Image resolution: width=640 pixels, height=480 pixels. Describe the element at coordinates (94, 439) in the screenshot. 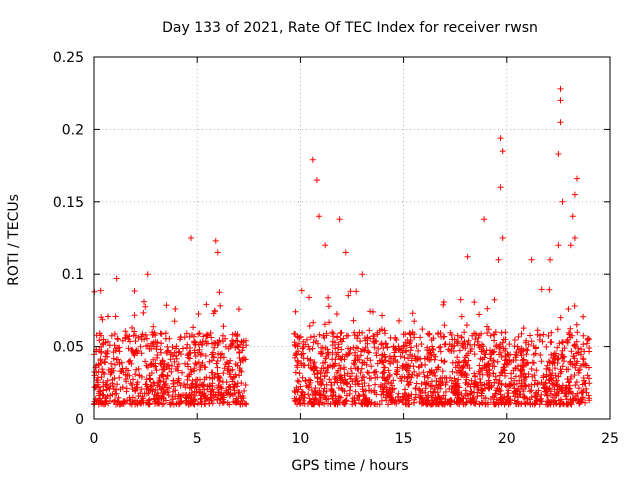

I see `x-tick-label: 0` at that location.